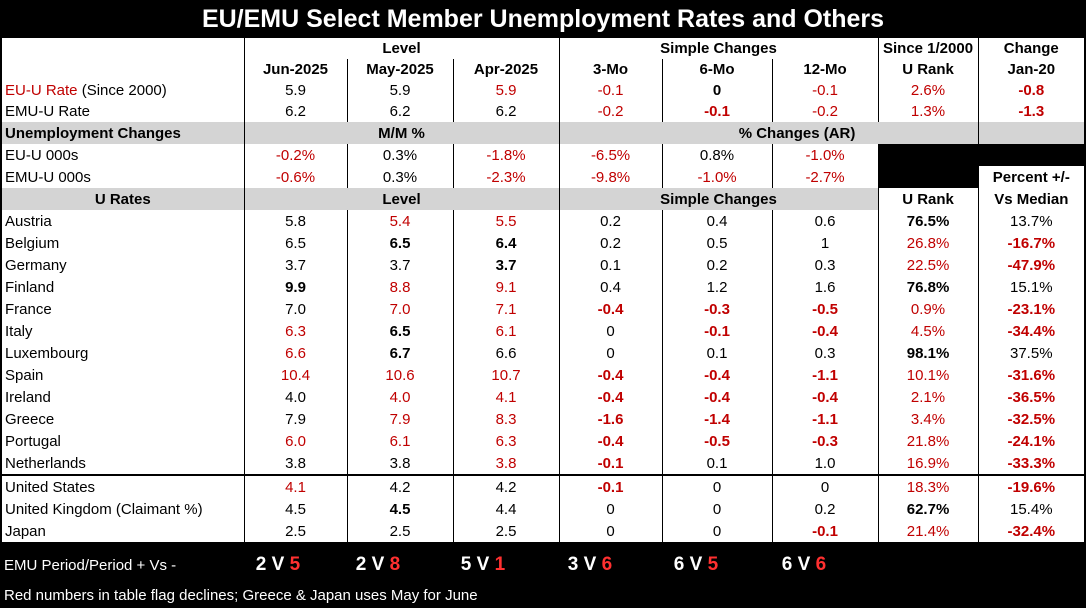  I want to click on header-may: May-2025, so click(399, 69).